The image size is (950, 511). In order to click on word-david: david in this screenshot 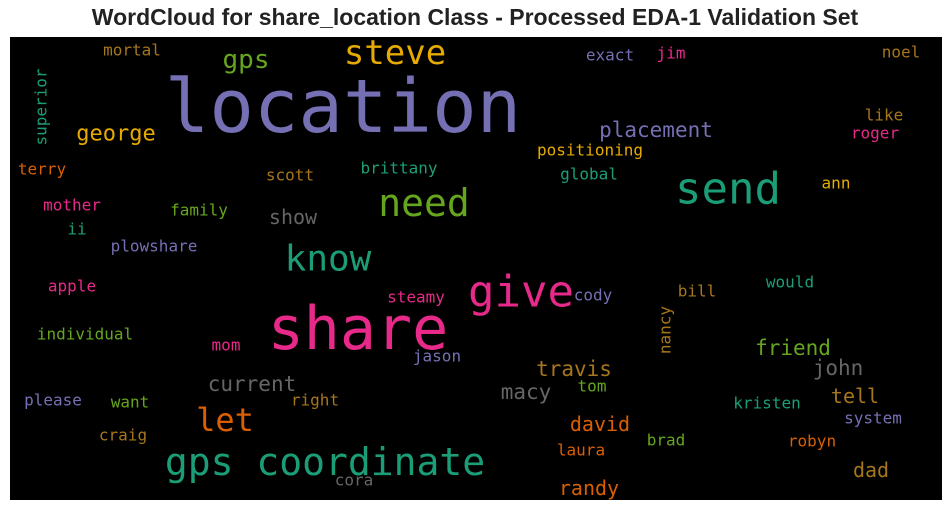, I will do `click(600, 424)`.